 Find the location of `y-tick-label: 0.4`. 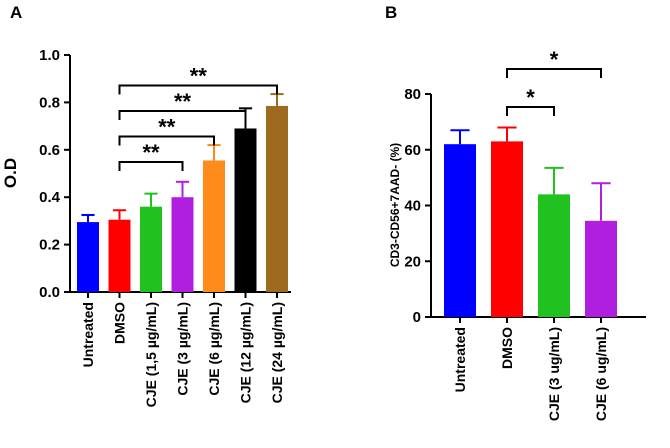

y-tick-label: 0.4 is located at coordinates (50, 197).